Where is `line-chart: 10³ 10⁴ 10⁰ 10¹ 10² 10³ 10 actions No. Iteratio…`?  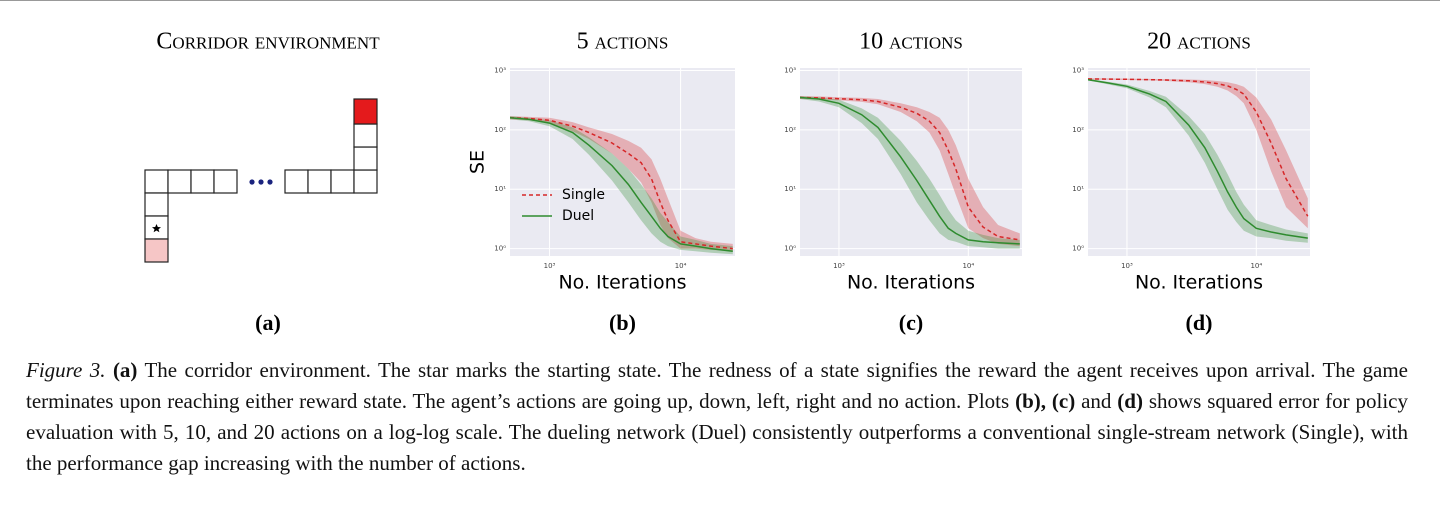 line-chart: 10³ 10⁴ 10⁰ 10¹ 10² 10³ 10 actions No. Iteratio… is located at coordinates (903, 182).